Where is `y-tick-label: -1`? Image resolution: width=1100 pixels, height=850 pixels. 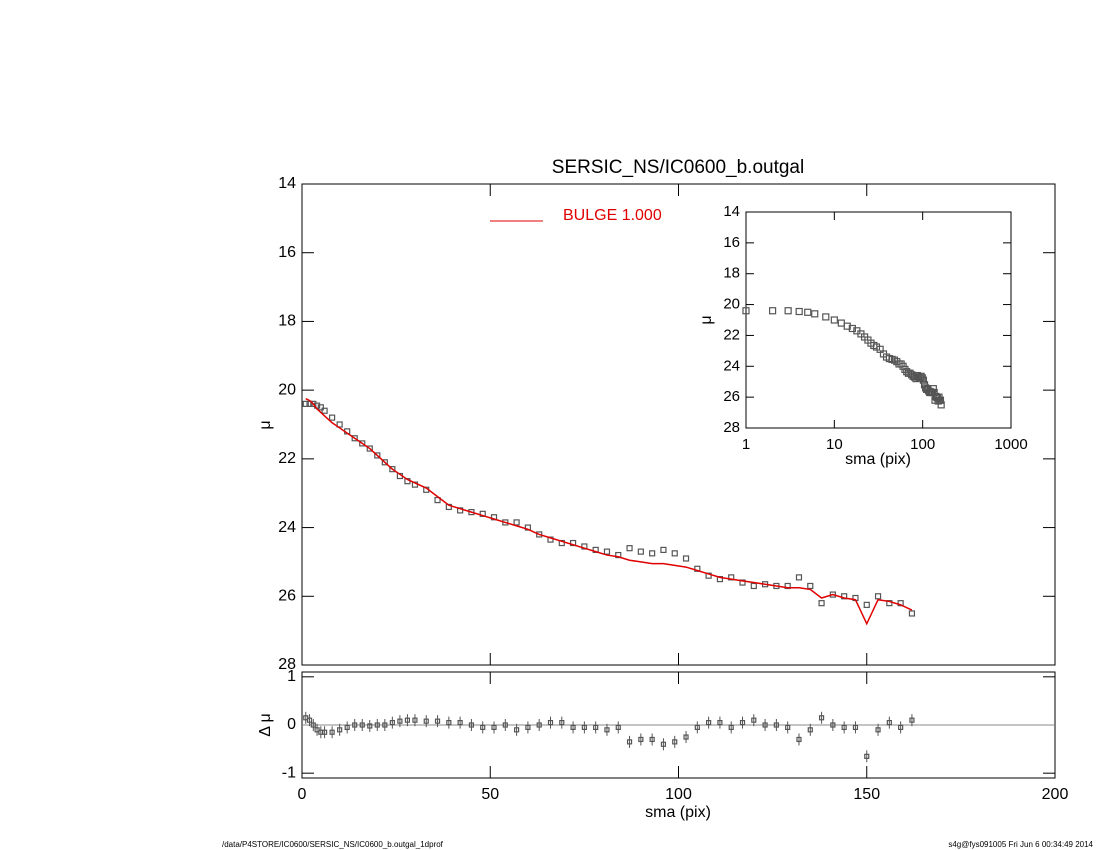 y-tick-label: -1 is located at coordinates (289, 772).